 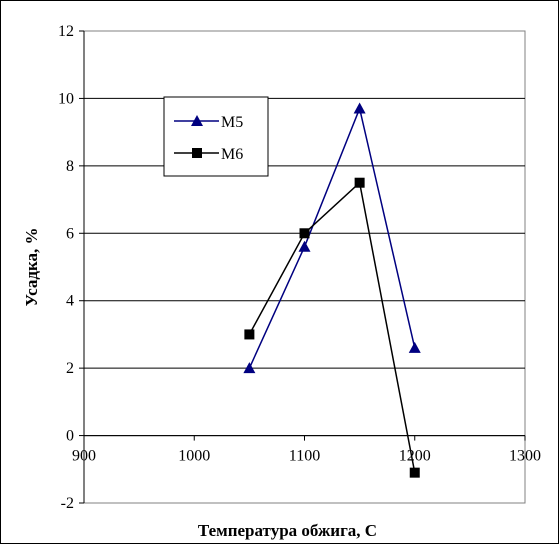 I want to click on x-tick-labels: 900 1000 1100 1200 1300, so click(x=306, y=456).